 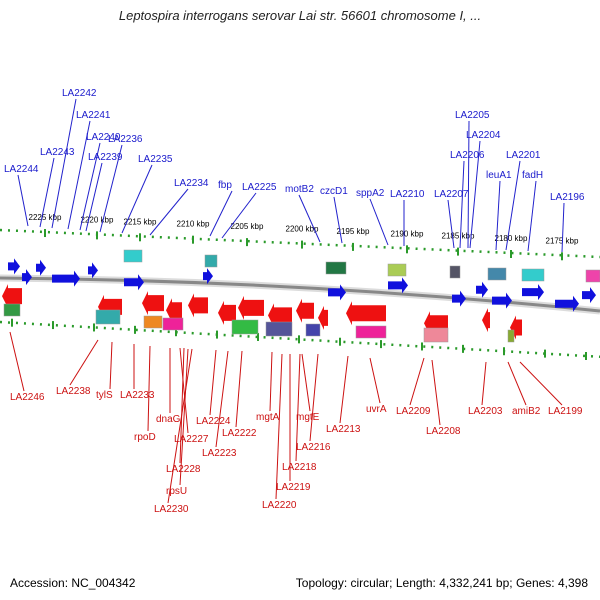 What do you see at coordinates (79, 93) in the screenshot?
I see `gene-label-la2242: LA2242` at bounding box center [79, 93].